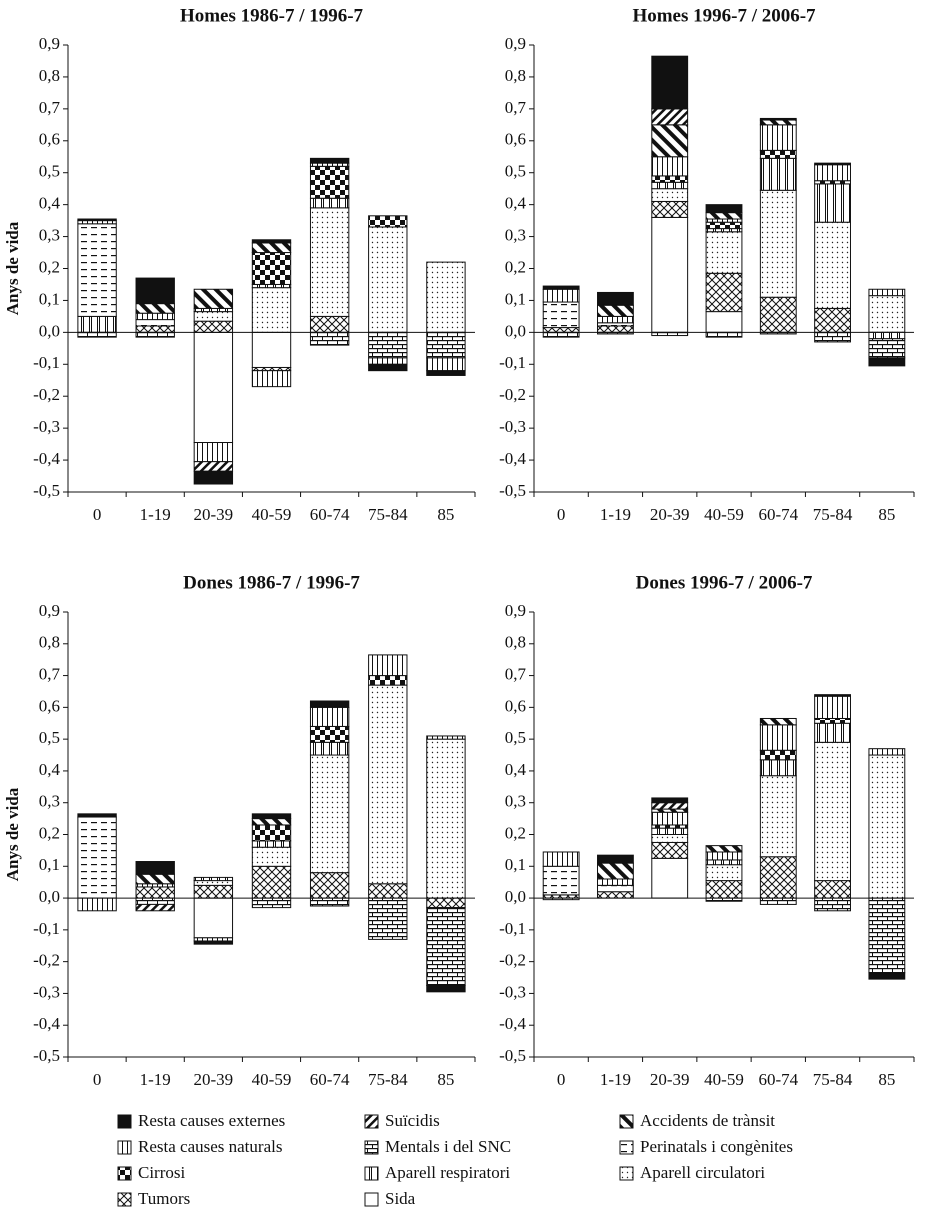 Image resolution: width=927 pixels, height=1227 pixels. I want to click on chart-title: Homes 1996-7 / 2006-7, so click(724, 15).